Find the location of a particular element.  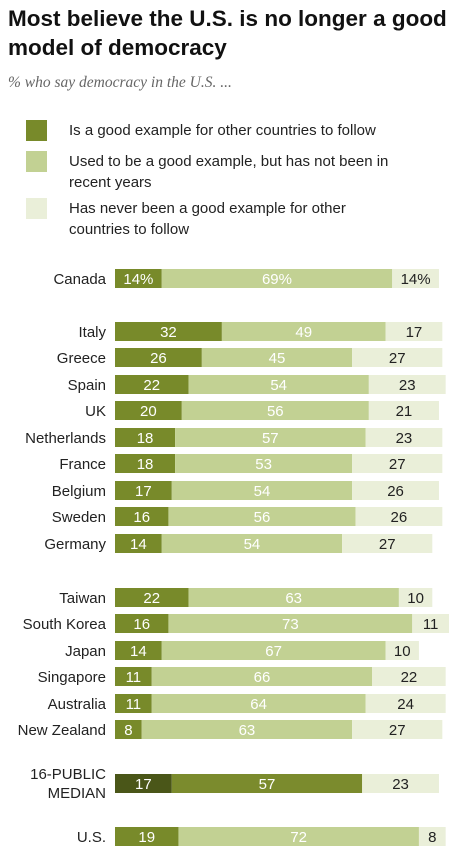

row-label: Netherlands is located at coordinates (65, 438).